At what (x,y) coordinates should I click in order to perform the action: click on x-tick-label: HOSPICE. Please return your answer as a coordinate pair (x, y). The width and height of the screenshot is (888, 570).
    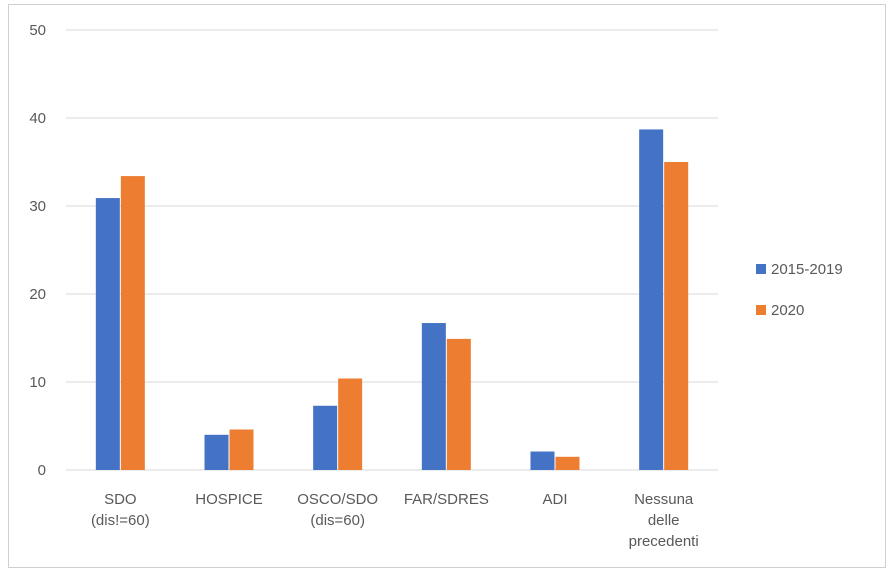
    Looking at the image, I should click on (229, 499).